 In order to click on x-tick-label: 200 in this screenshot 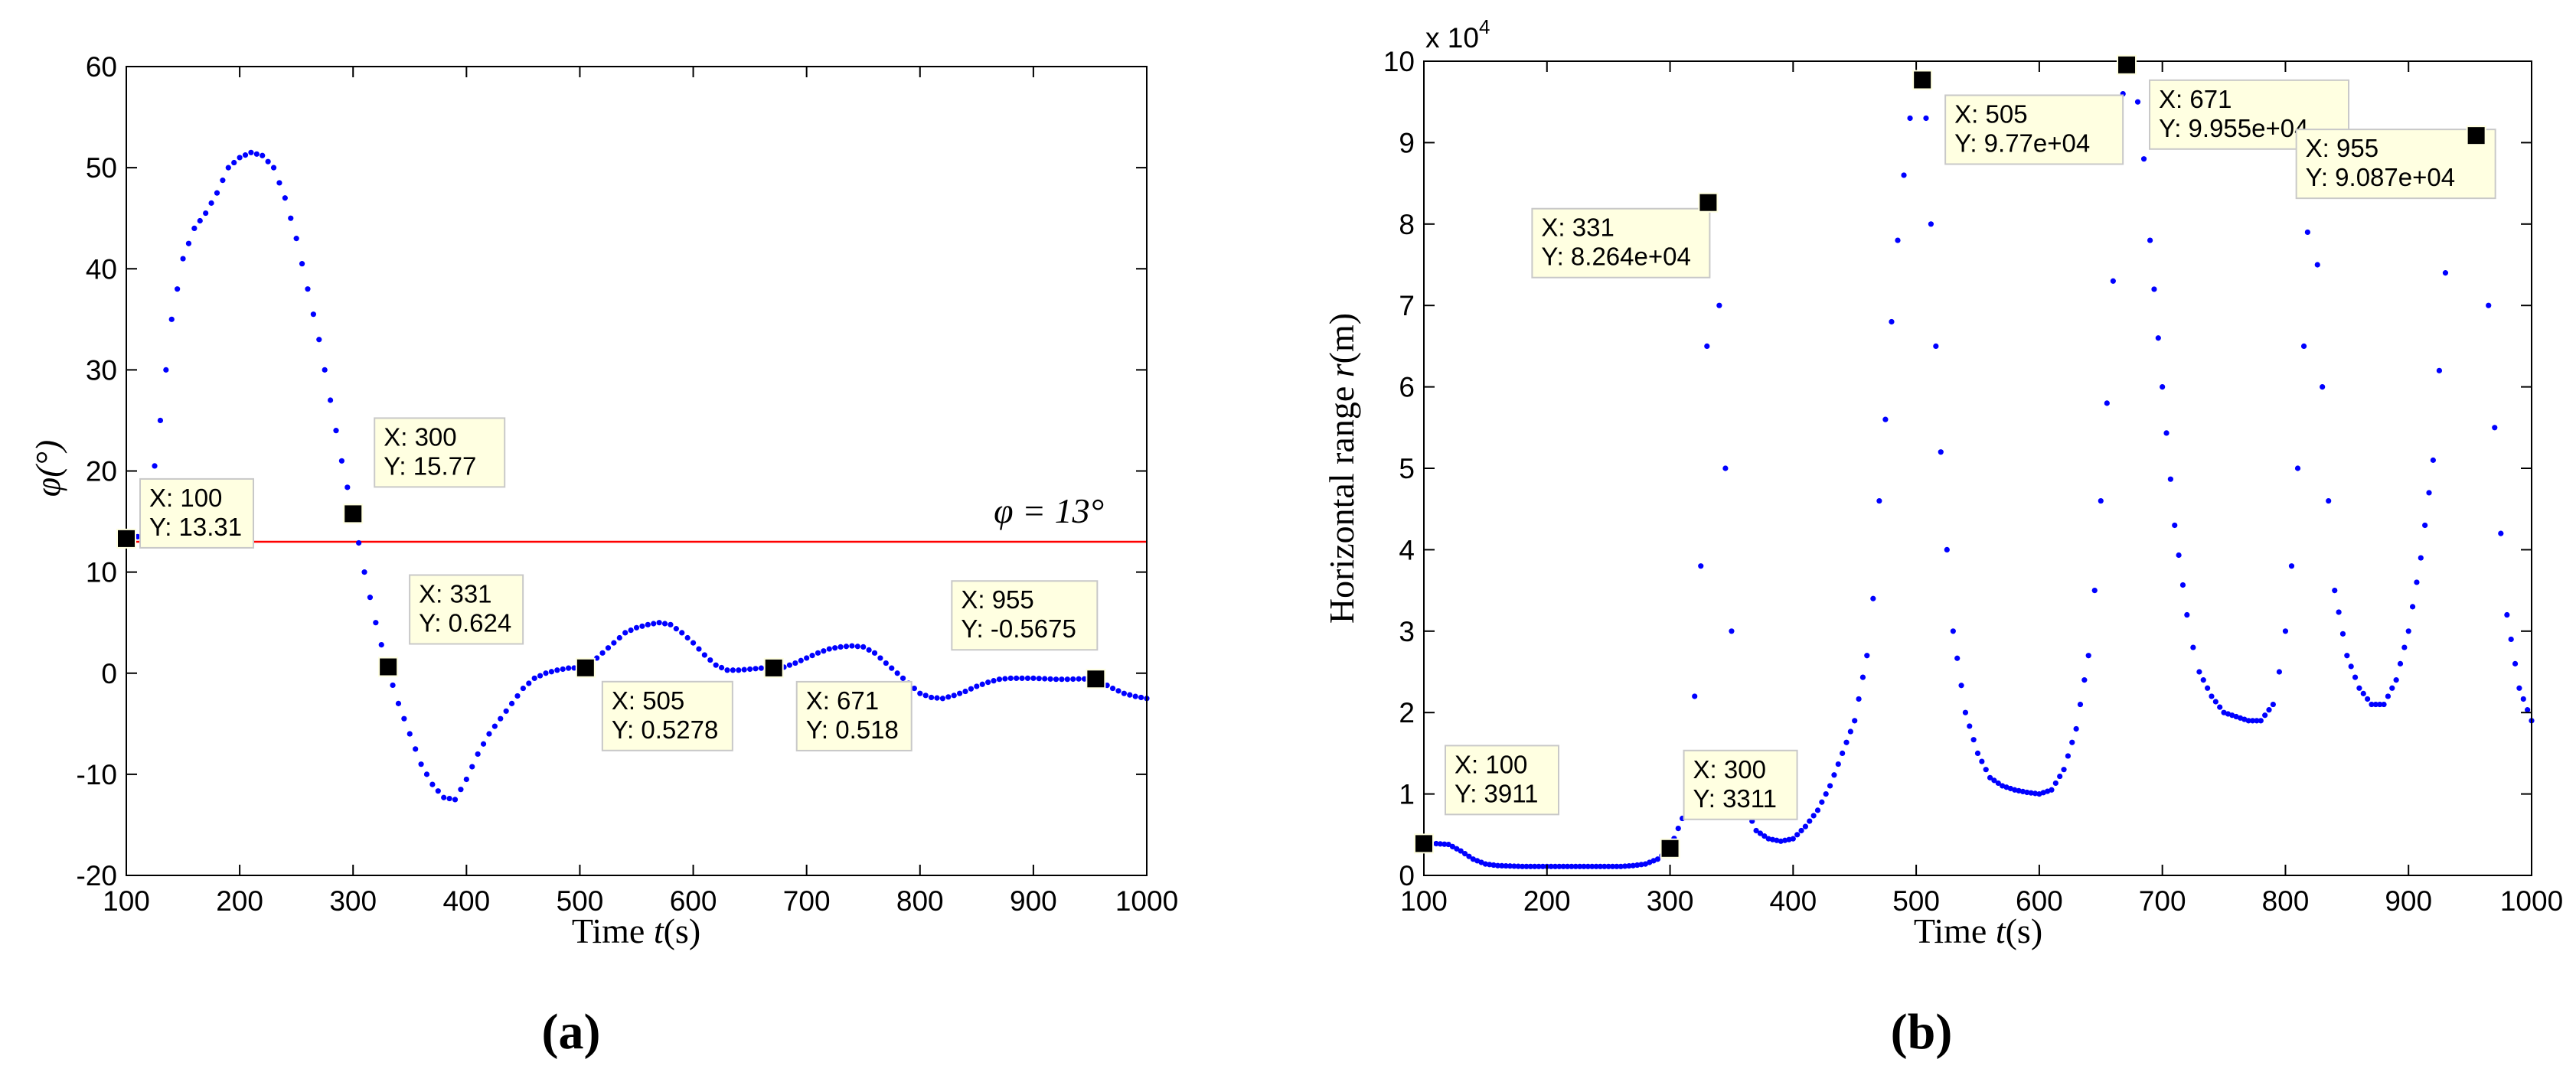, I will do `click(1547, 901)`.